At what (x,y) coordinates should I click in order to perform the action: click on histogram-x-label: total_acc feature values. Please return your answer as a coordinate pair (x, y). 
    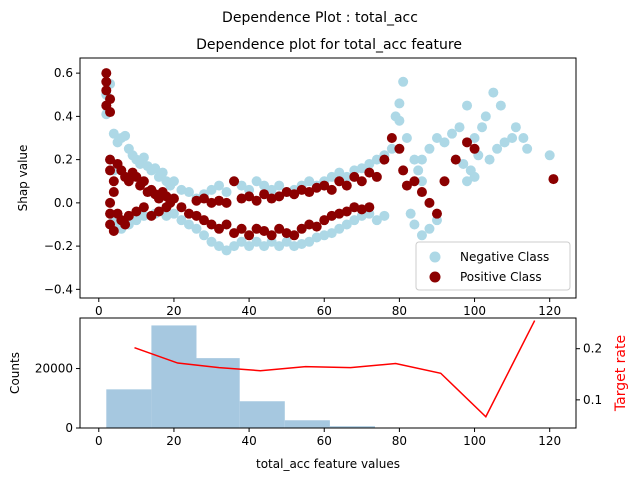
    Looking at the image, I should click on (328, 464).